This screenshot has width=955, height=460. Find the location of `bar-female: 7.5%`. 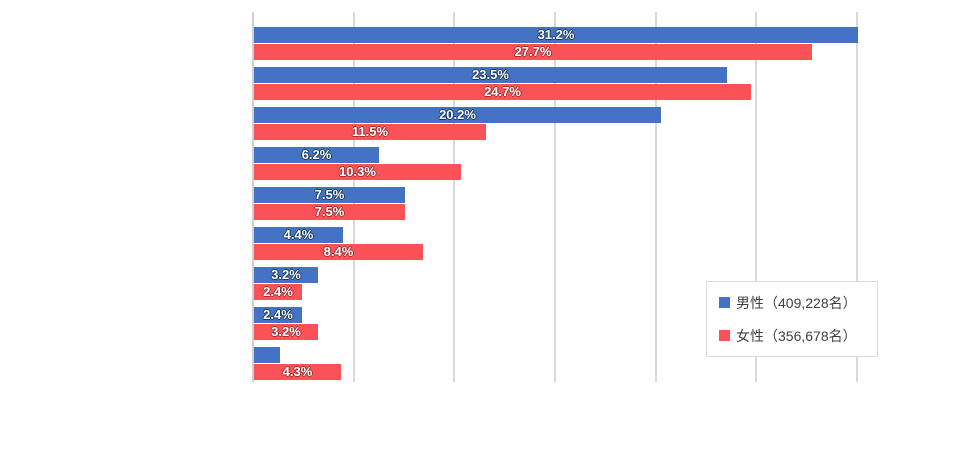

bar-female: 7.5% is located at coordinates (329, 212).